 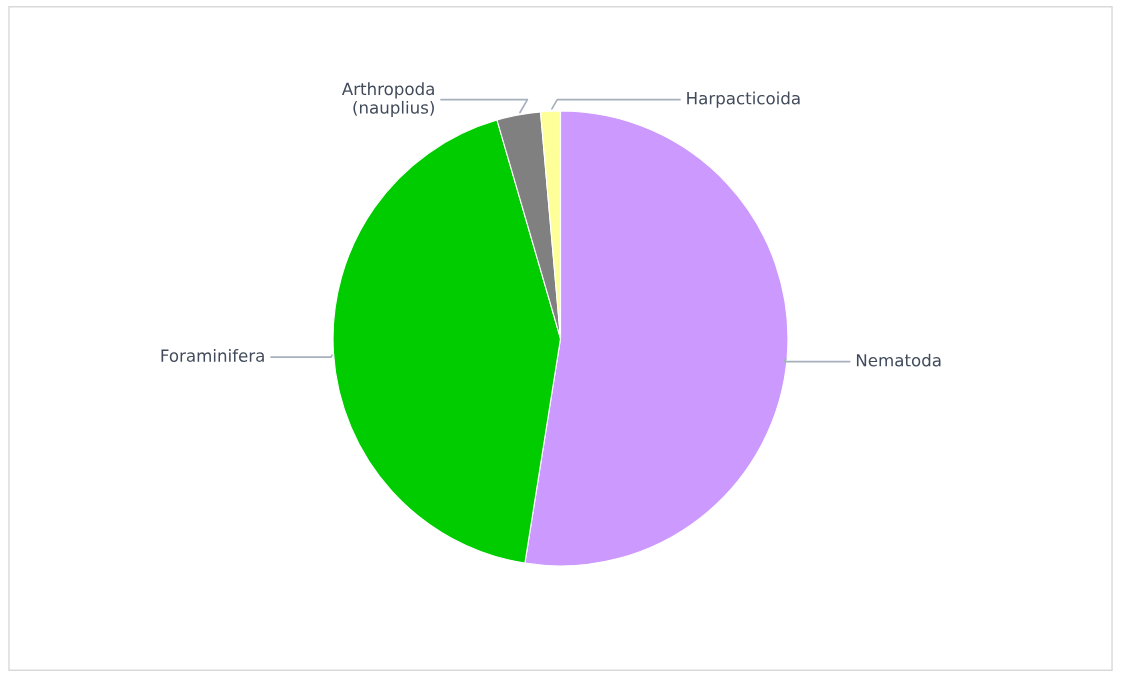 What do you see at coordinates (898, 360) in the screenshot?
I see `slice-label: Nematoda` at bounding box center [898, 360].